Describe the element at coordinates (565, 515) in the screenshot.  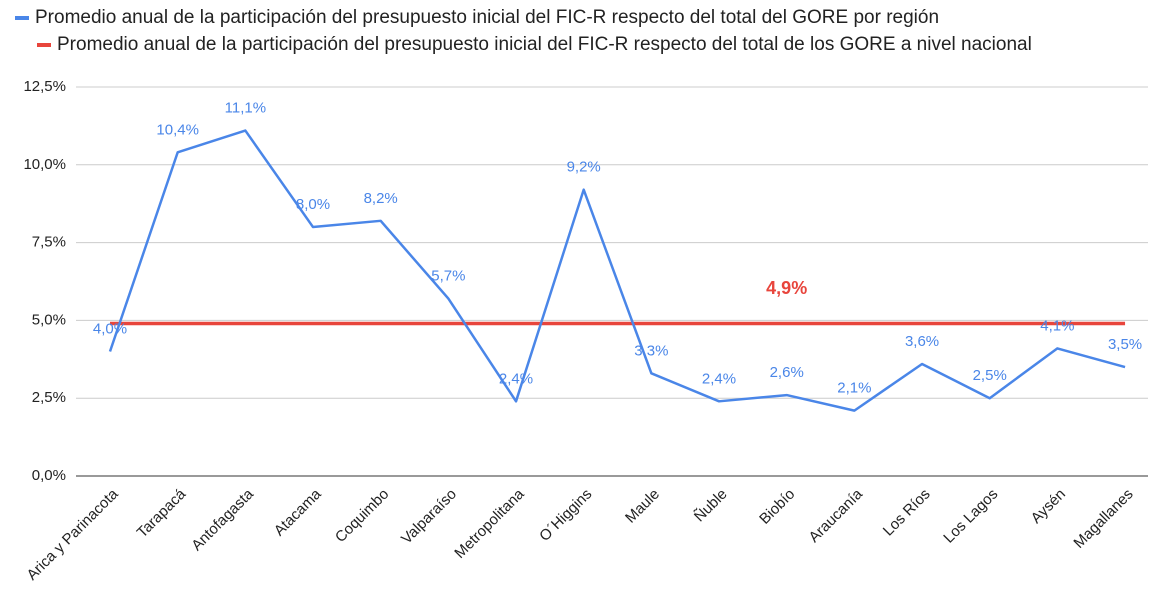
I see `x-tick-label: O´Higgins` at that location.